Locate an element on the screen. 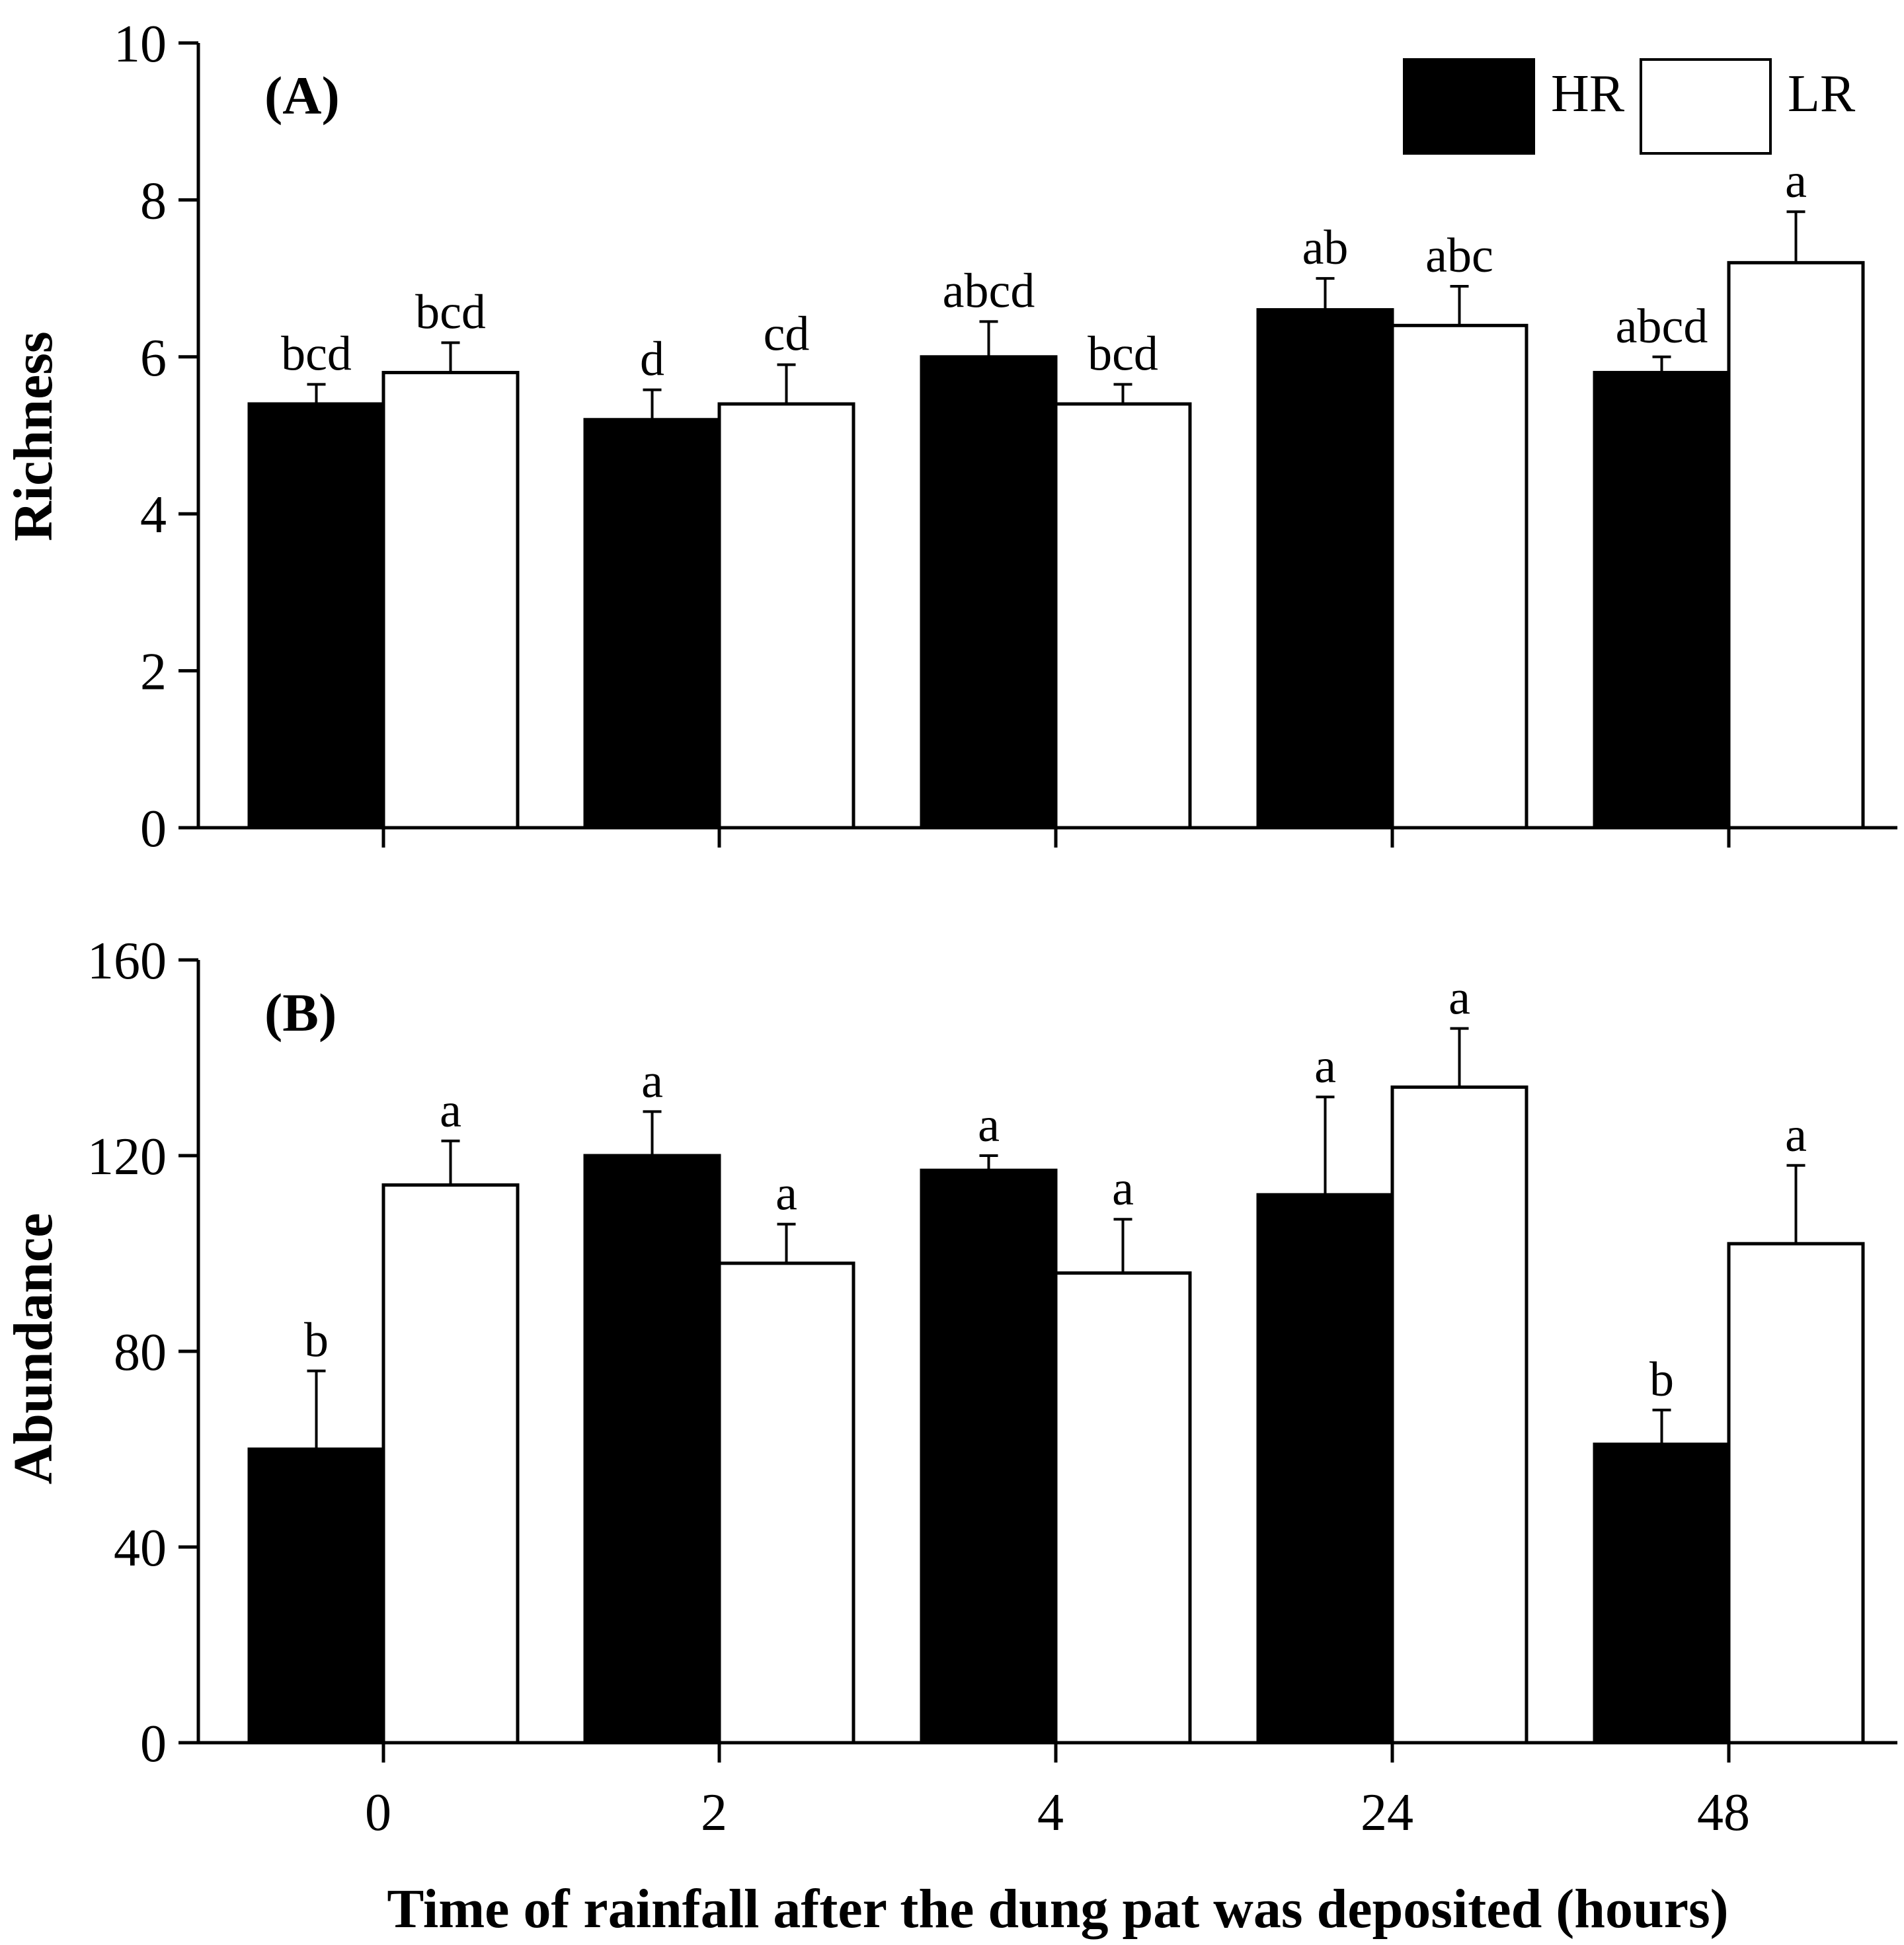 The height and width of the screenshot is (1945, 1904). y-tick-label: 8 is located at coordinates (153, 201).